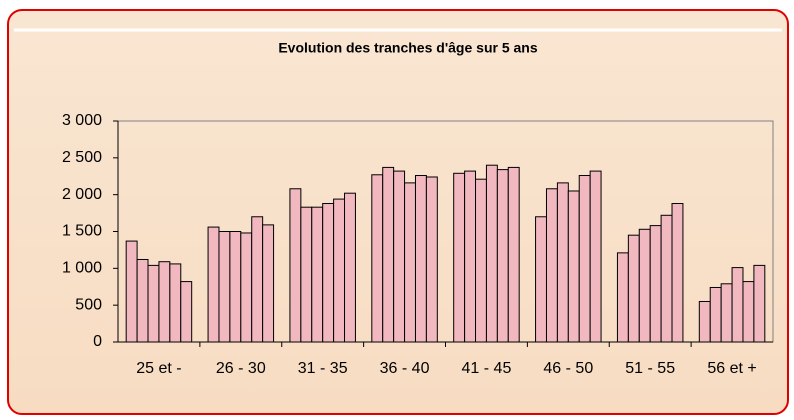 This screenshot has width=794, height=420. I want to click on x-tick-label: 46 - 50, so click(568, 368).